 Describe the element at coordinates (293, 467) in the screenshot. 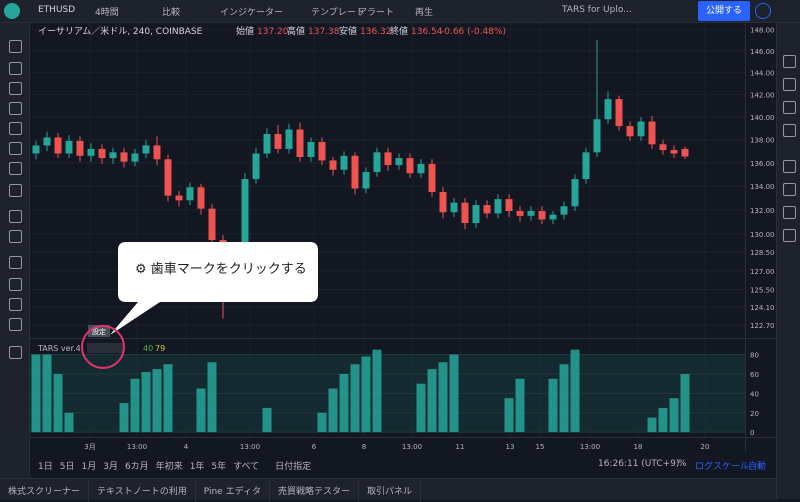

I see `range-button: 日付指定` at that location.